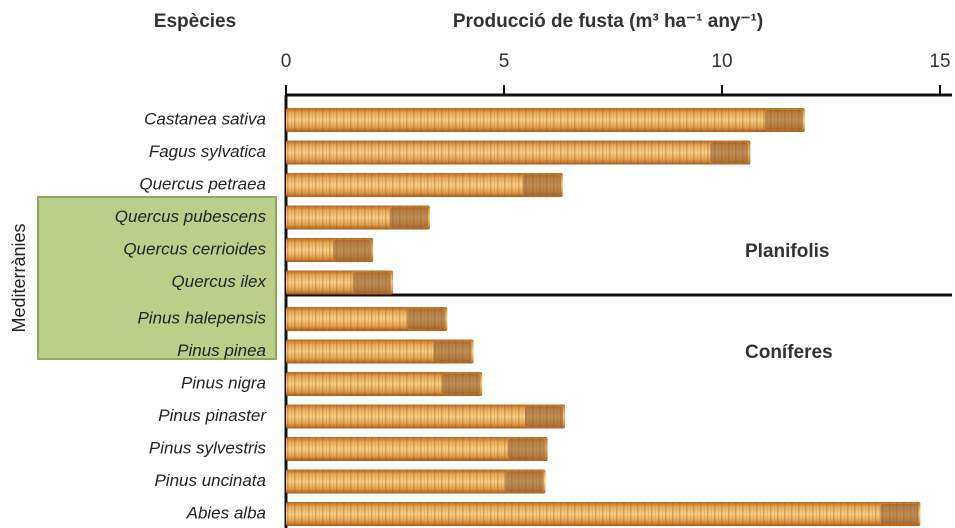 The height and width of the screenshot is (528, 955). Describe the element at coordinates (608, 21) in the screenshot. I see `chart-title: Producció de fusta (m³ ha⁻¹ any⁻¹)` at that location.